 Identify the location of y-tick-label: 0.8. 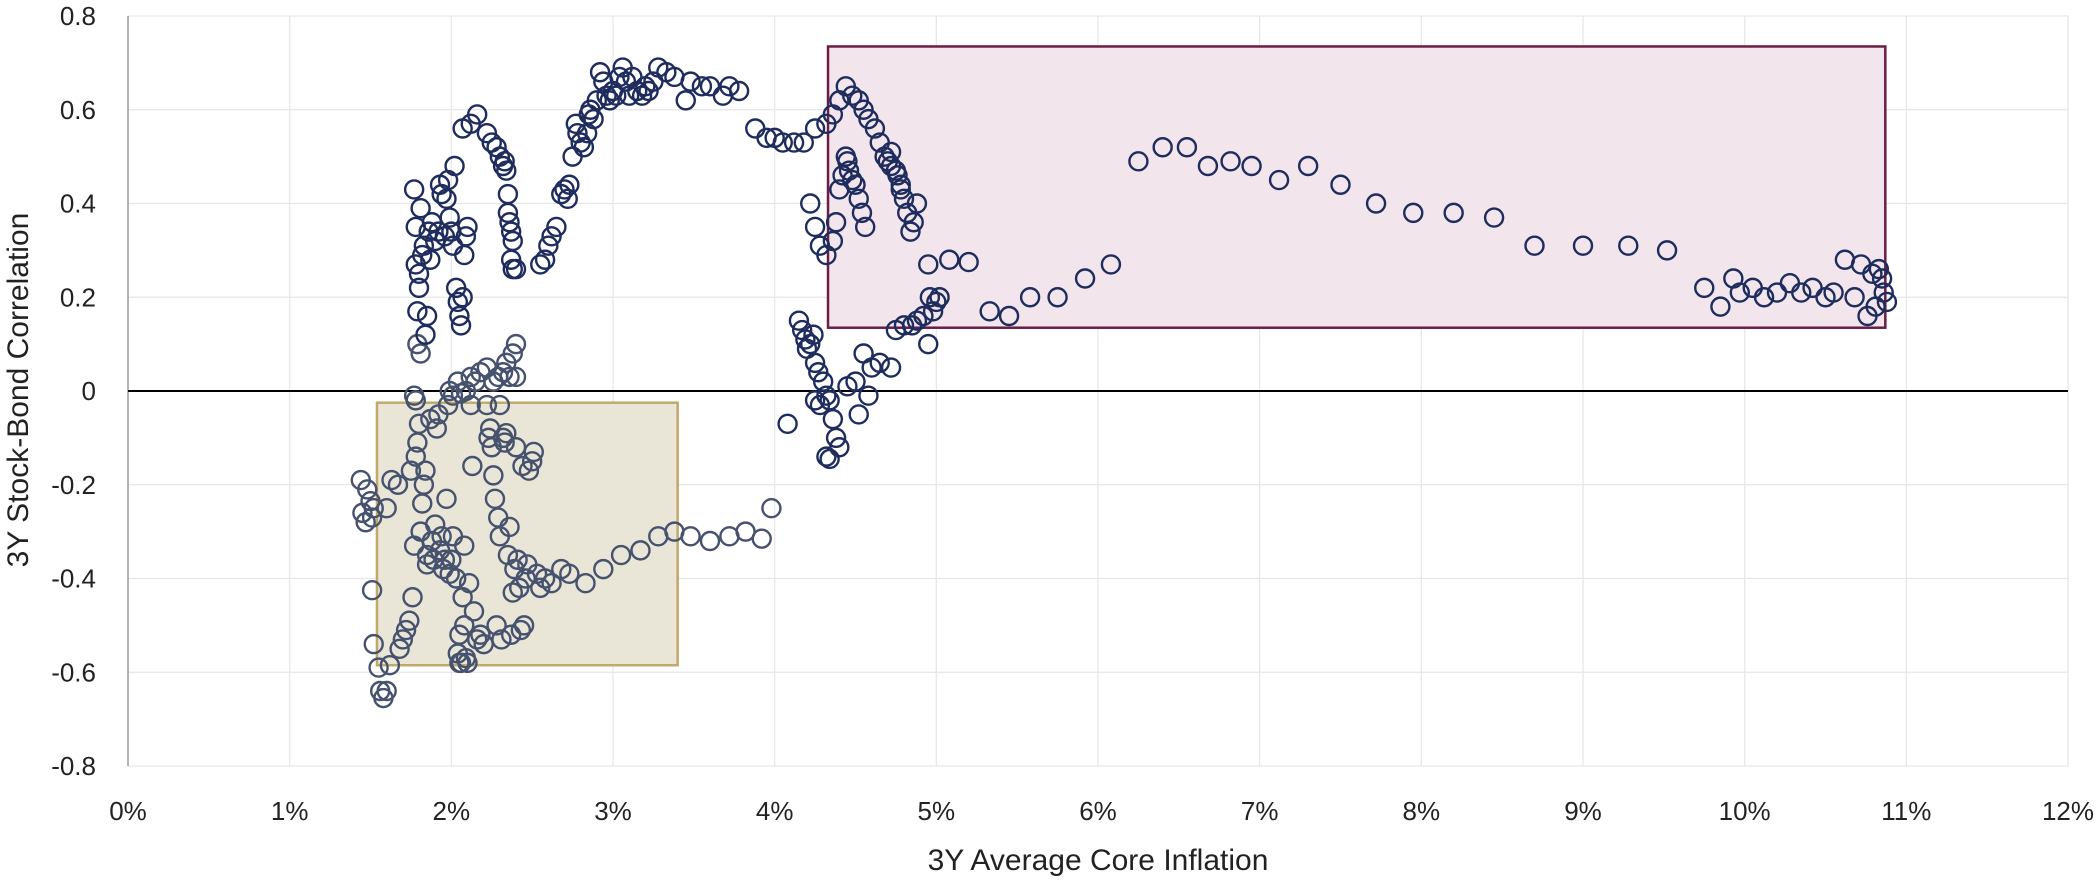
(78, 16).